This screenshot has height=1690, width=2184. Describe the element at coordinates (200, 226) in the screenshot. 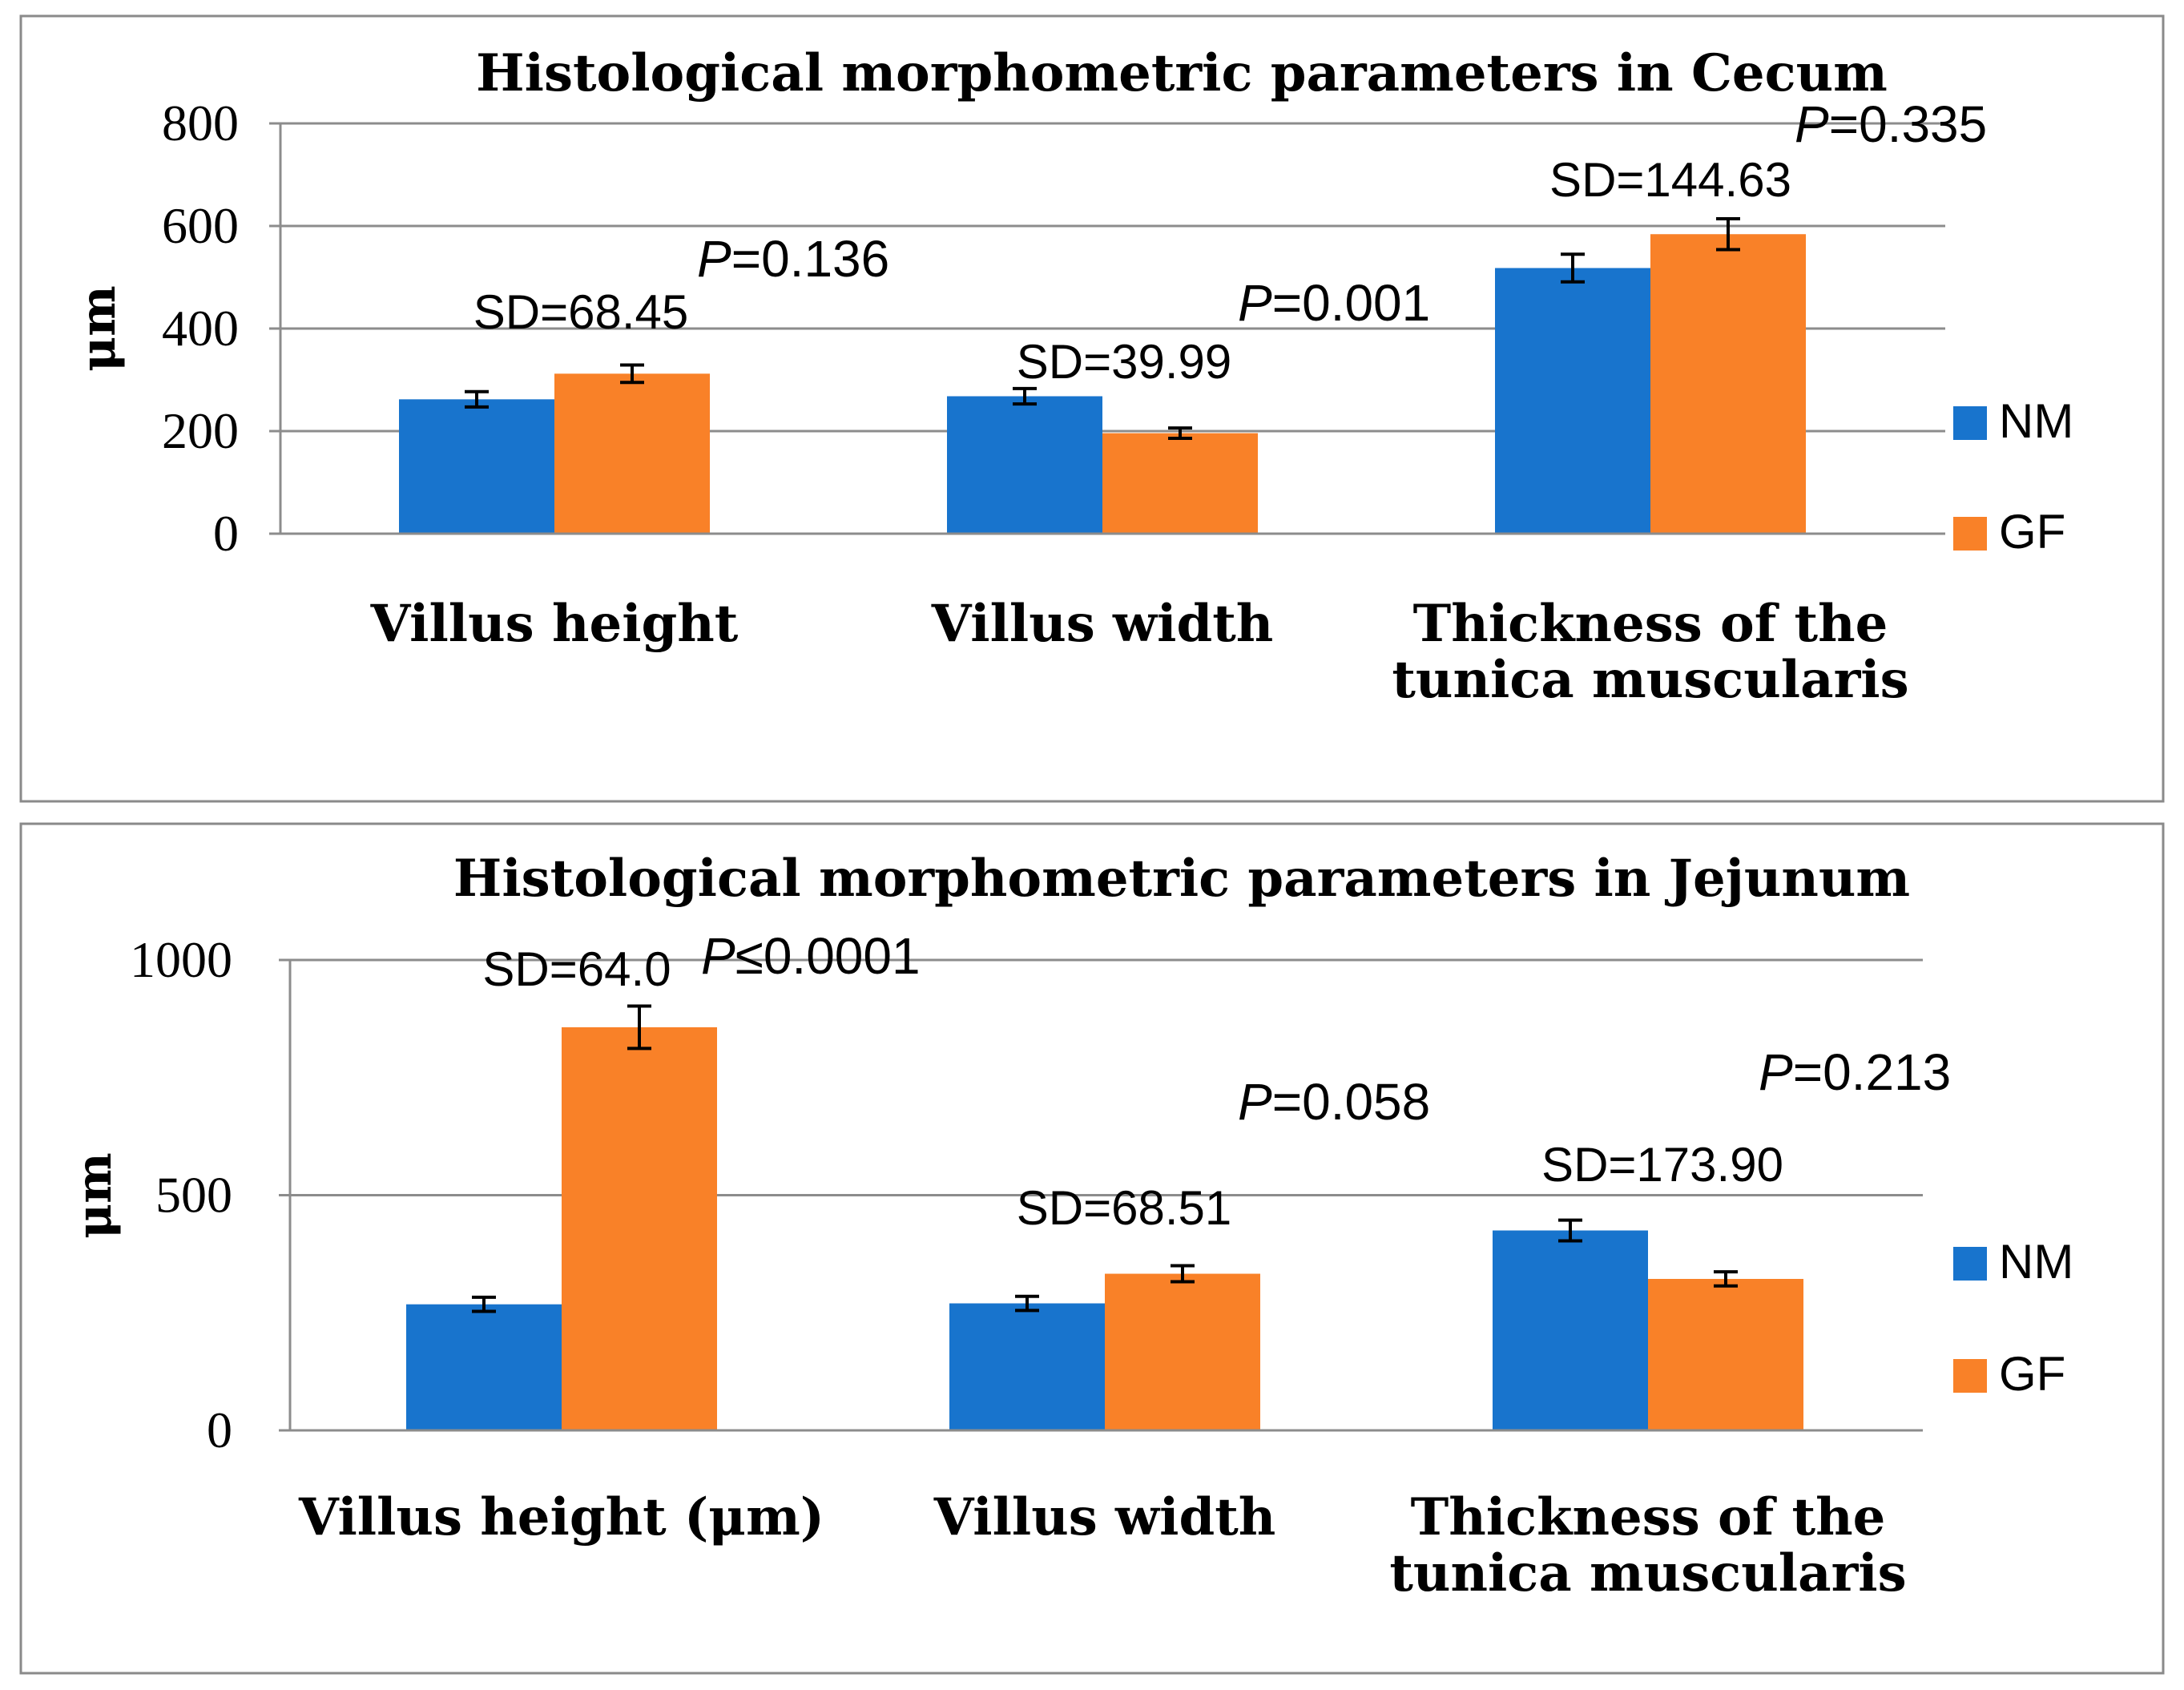

I see `y-tick-label: 600` at that location.